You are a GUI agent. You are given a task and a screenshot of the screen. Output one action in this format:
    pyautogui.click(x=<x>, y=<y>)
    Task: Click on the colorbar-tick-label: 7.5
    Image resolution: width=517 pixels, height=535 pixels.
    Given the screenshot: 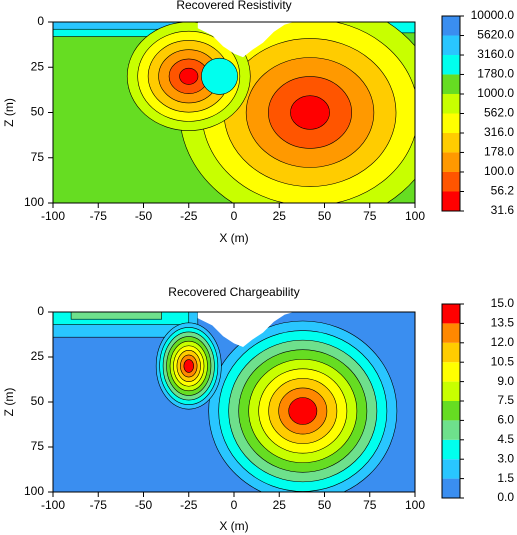 What is the action you would take?
    pyautogui.click(x=505, y=400)
    